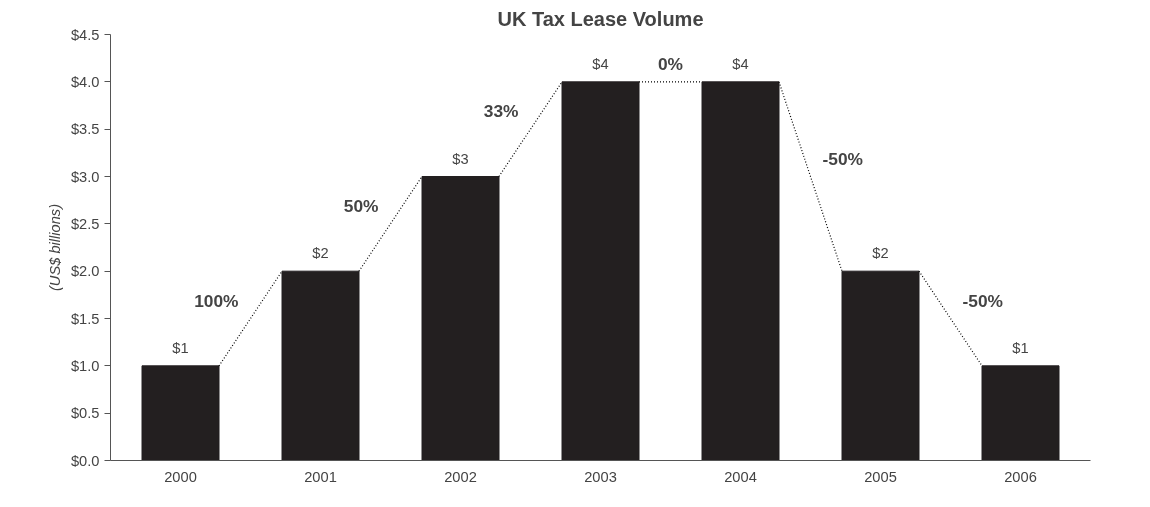  What do you see at coordinates (85, 318) in the screenshot?
I see `y-tick-label: $1.5` at bounding box center [85, 318].